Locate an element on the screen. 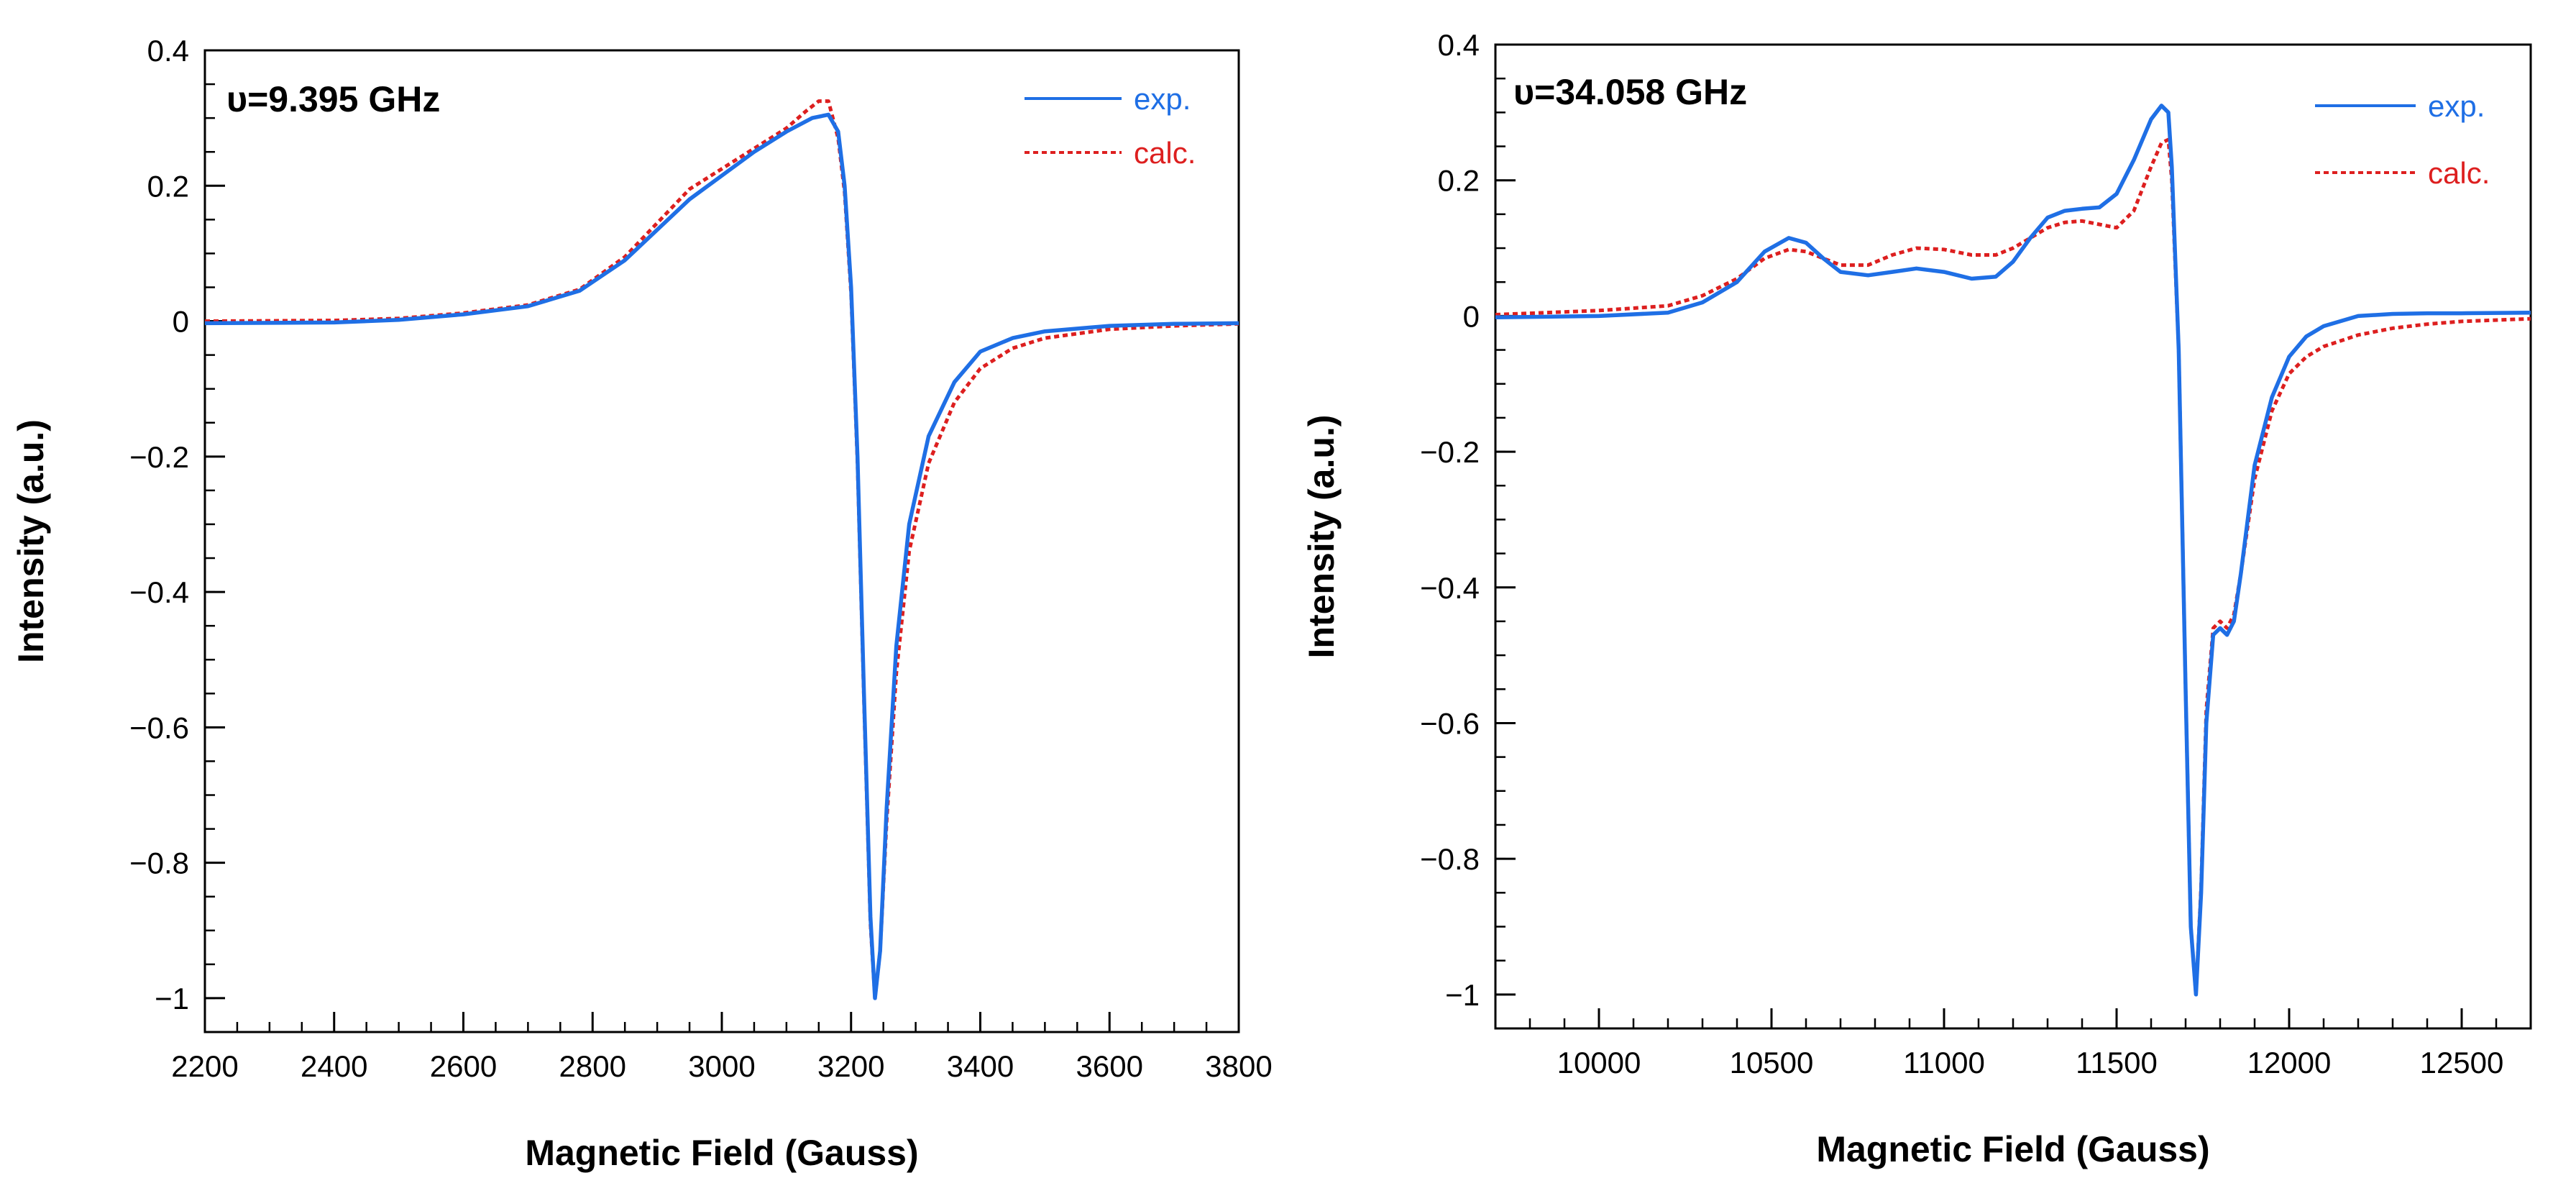 The height and width of the screenshot is (1196, 2576). x-tick-label: 3200 is located at coordinates (850, 1066).